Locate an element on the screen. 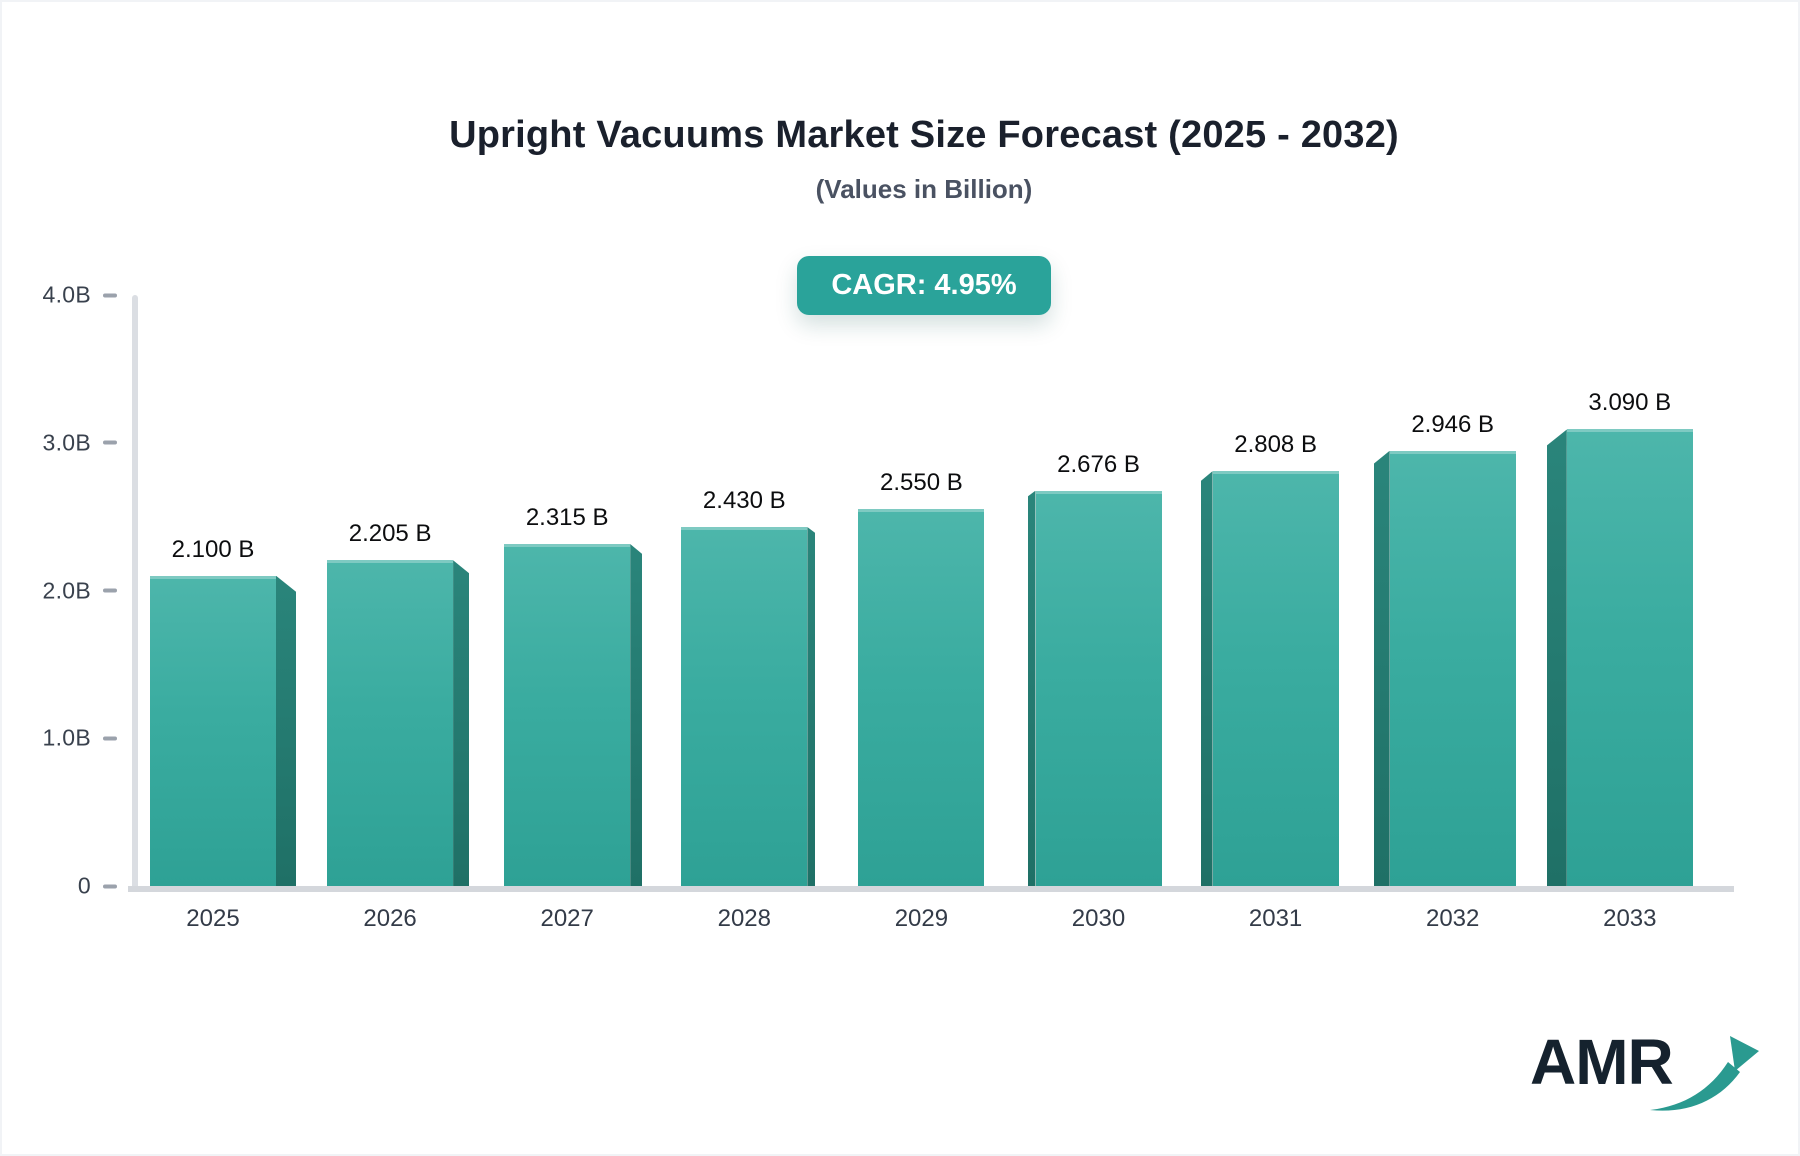 This screenshot has height=1156, width=1800. y-axis-tick: 1.0B is located at coordinates (69, 738).